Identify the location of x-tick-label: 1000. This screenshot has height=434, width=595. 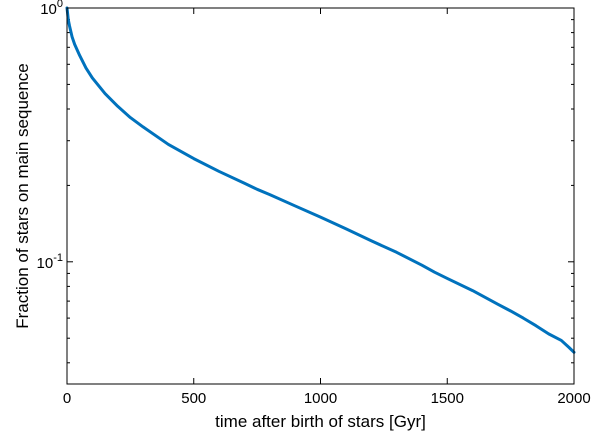
(320, 398).